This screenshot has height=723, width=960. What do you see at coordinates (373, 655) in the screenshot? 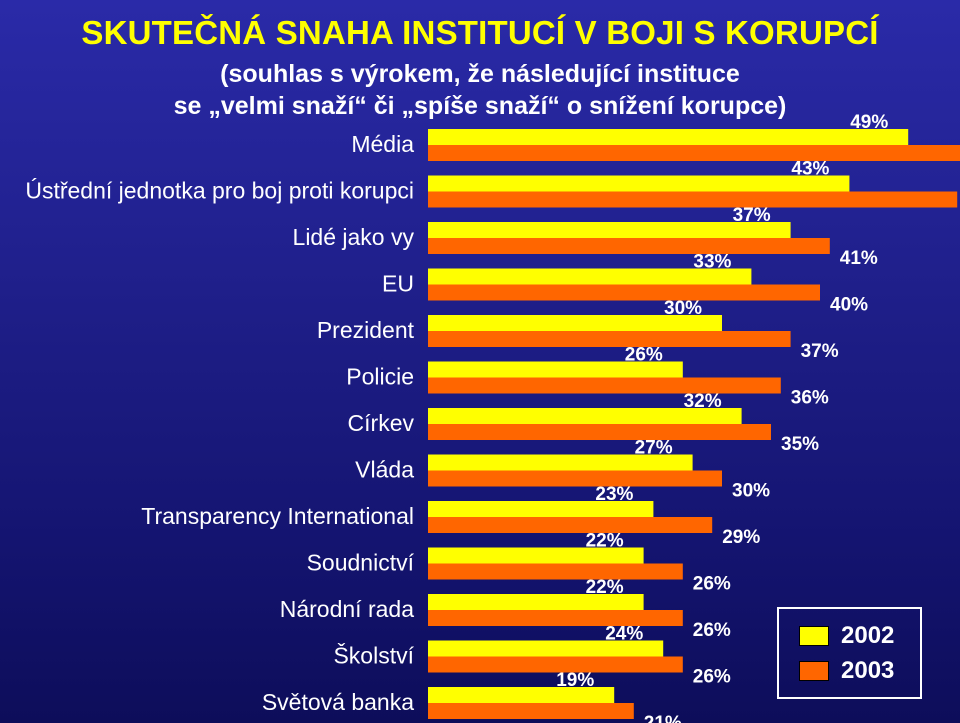
I see `category-label-skolstvi: Školství` at bounding box center [373, 655].